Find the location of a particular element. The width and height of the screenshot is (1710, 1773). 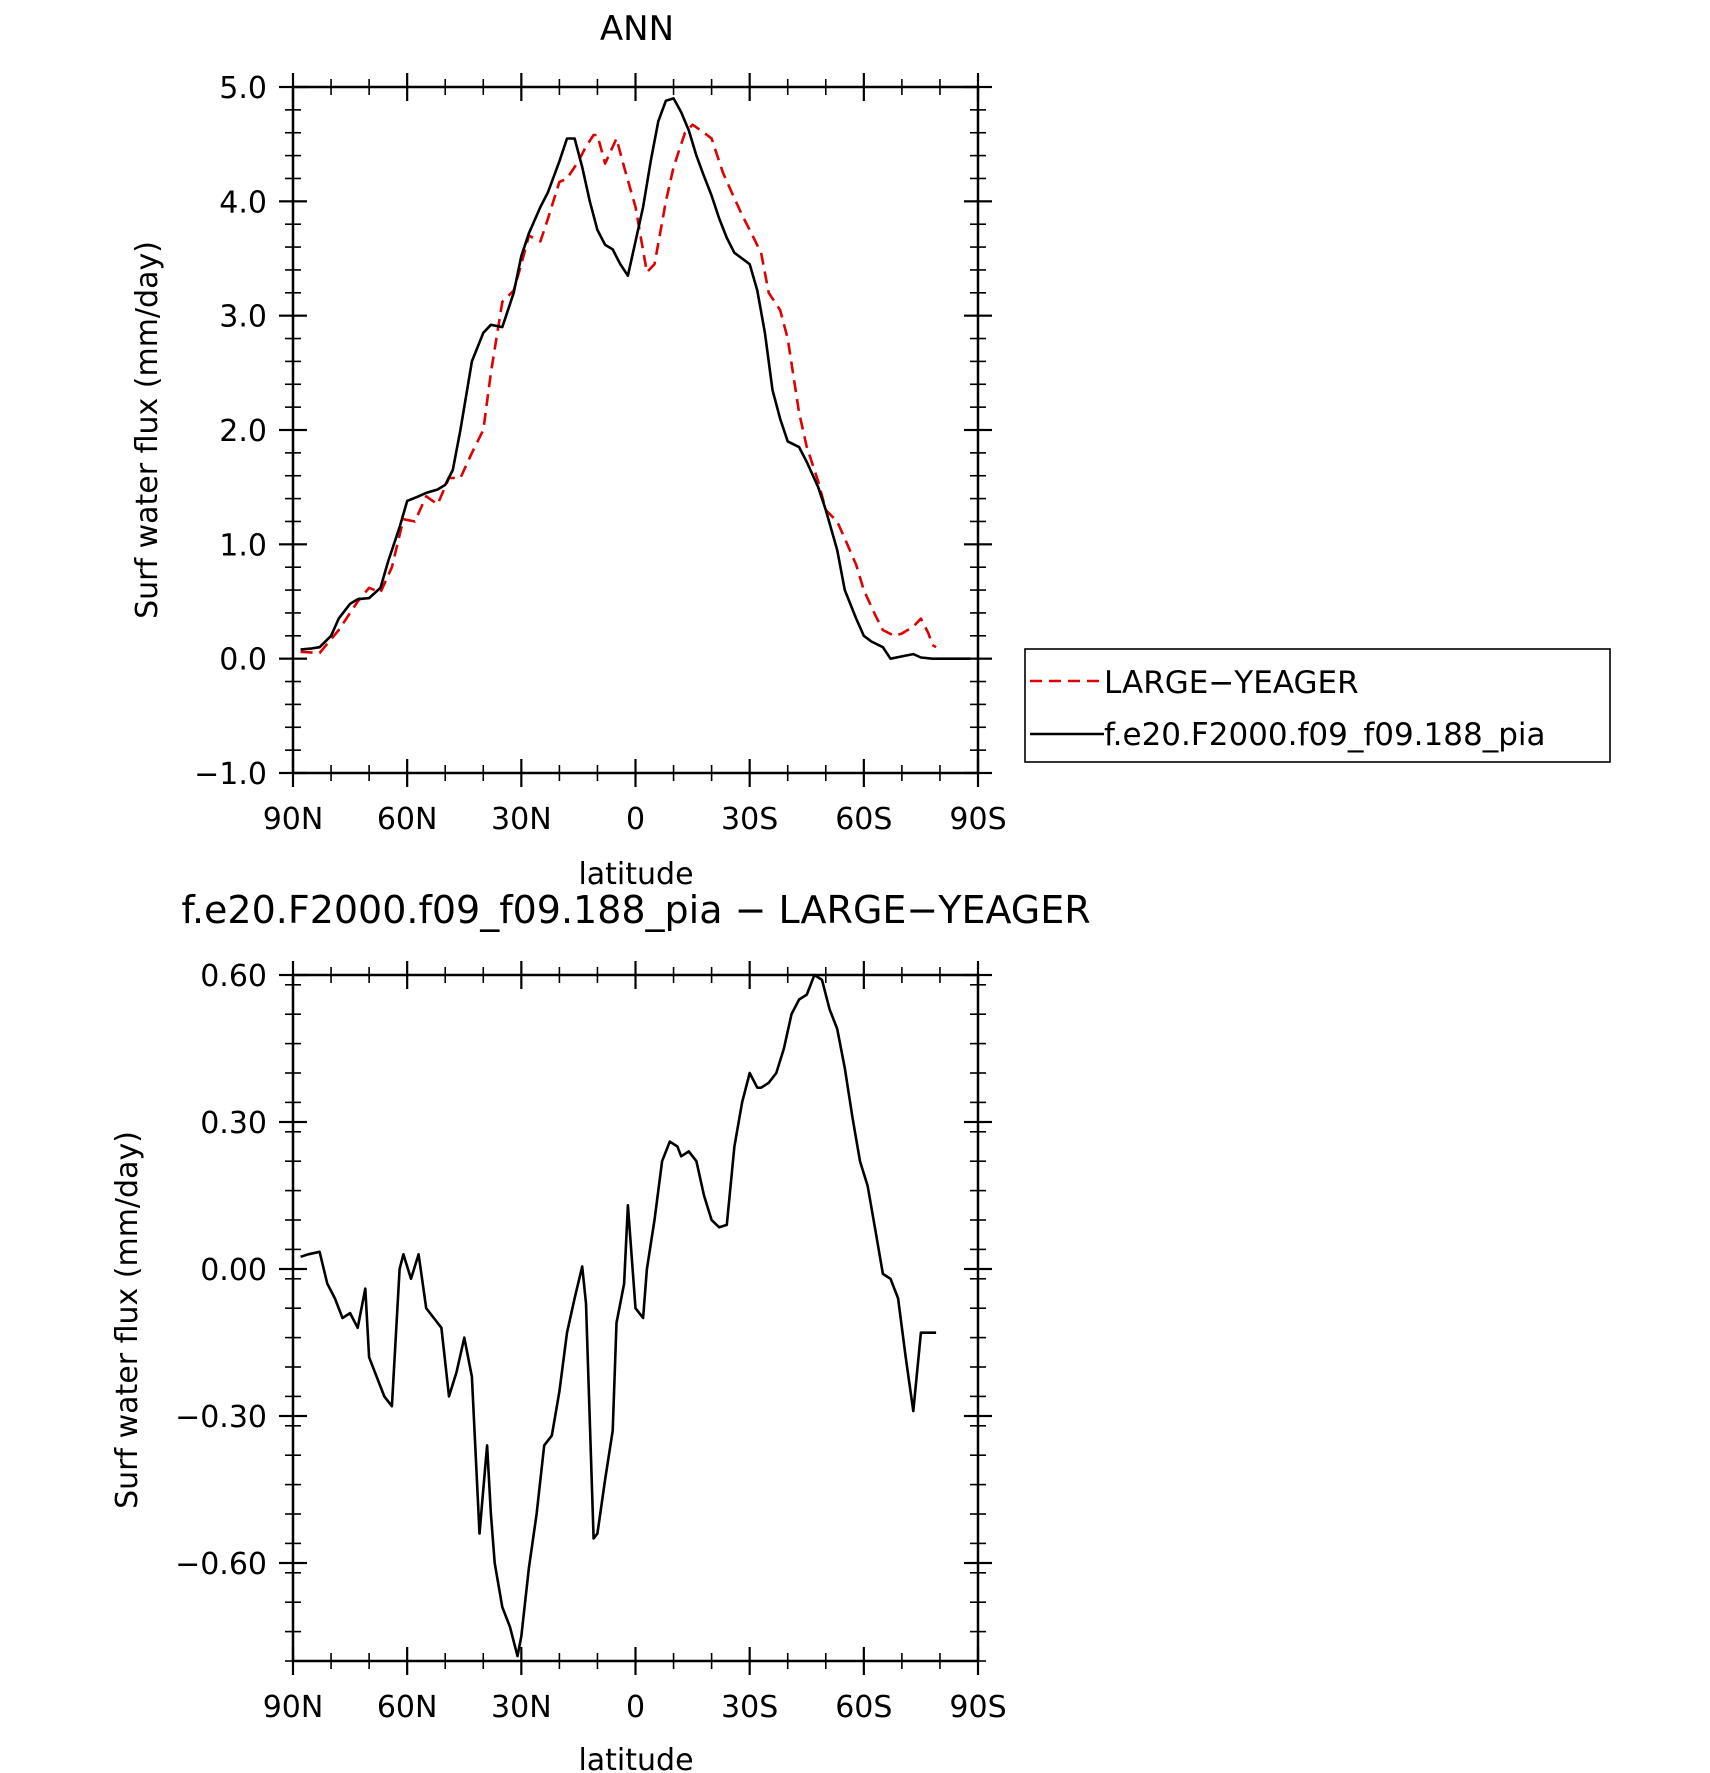

y-tick-labels: −1.0 0.0 1.0 2.0 3.0 4.0 5.0 is located at coordinates (230, 431).